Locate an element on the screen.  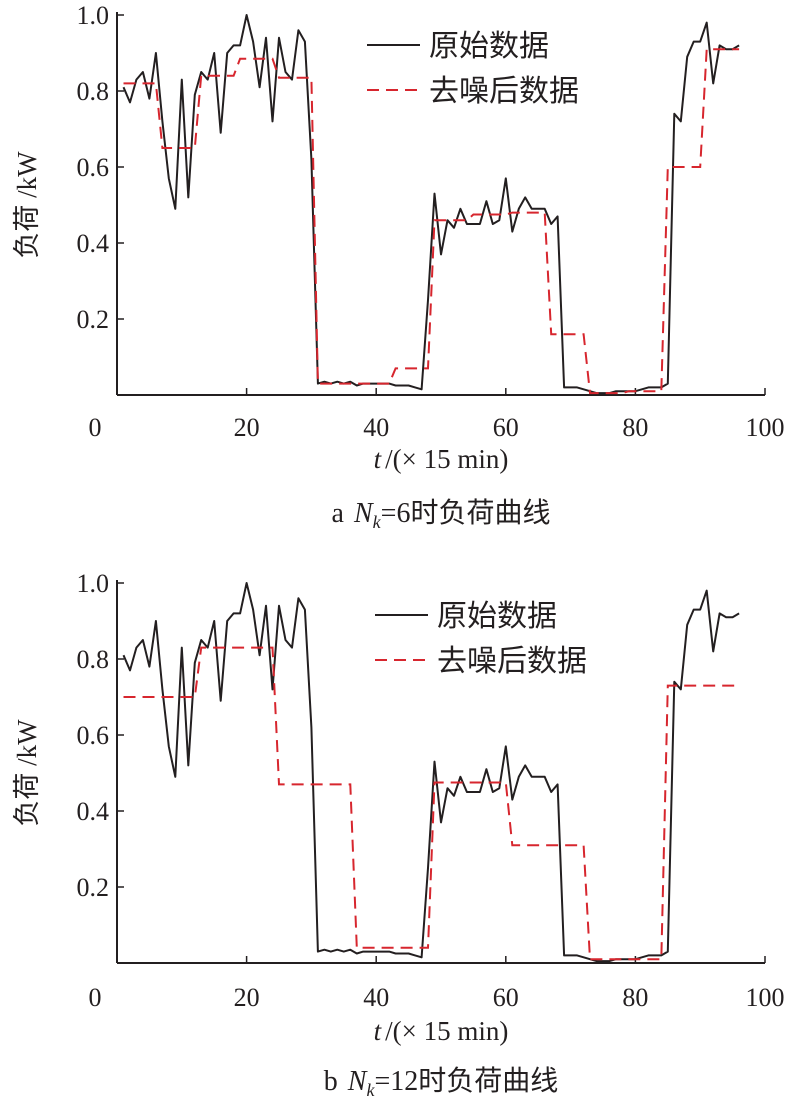
caption-label: b is located at coordinates (331, 1081).